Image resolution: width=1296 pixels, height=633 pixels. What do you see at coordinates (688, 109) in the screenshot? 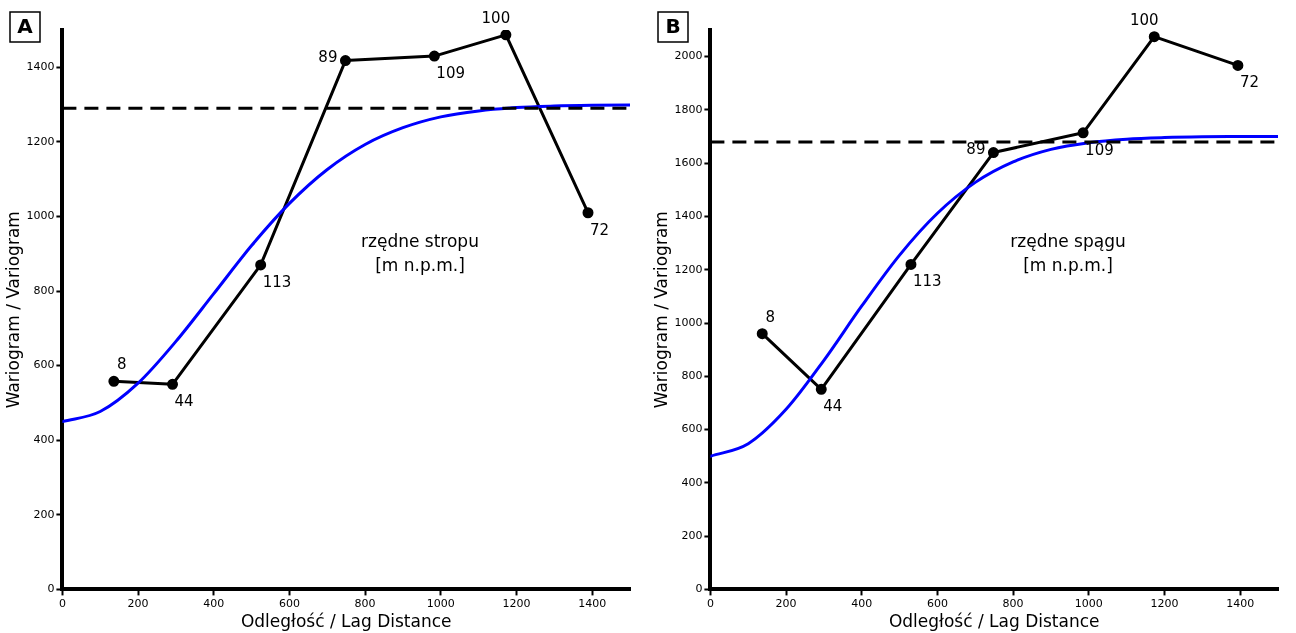
I see `y-tick-label: 1800` at bounding box center [688, 109].